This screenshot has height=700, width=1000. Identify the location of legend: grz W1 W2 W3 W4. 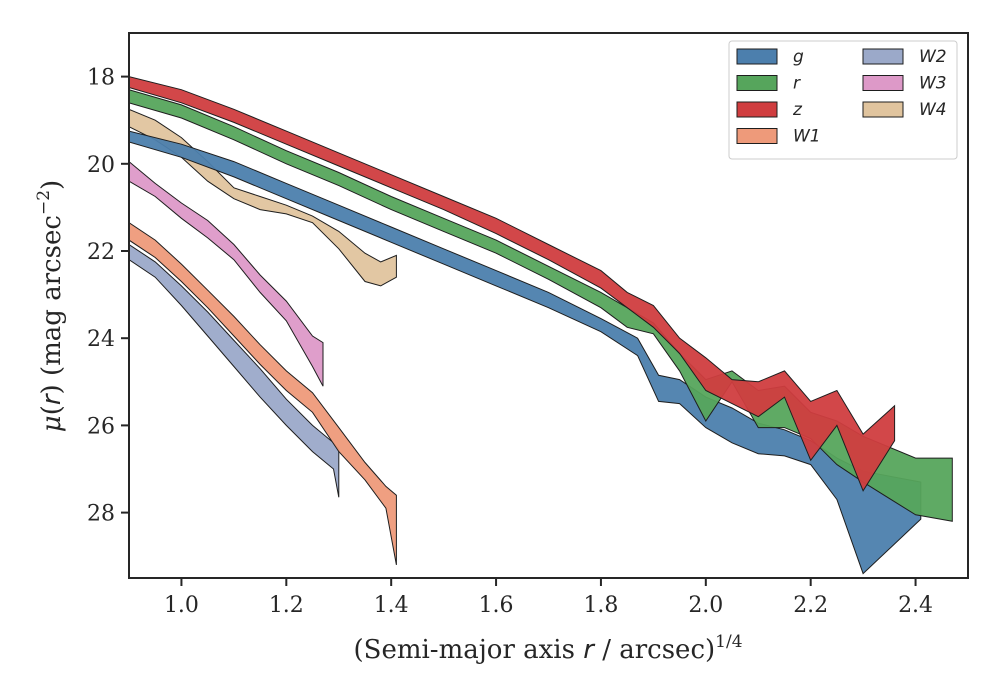
(843, 100).